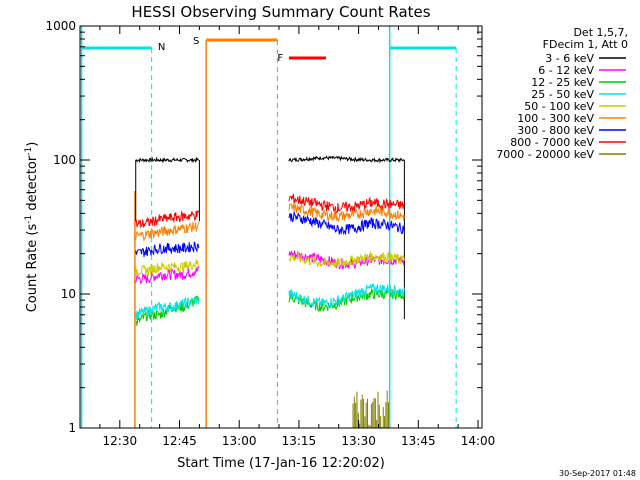  I want to click on y-tick-label: 10, so click(68, 294).